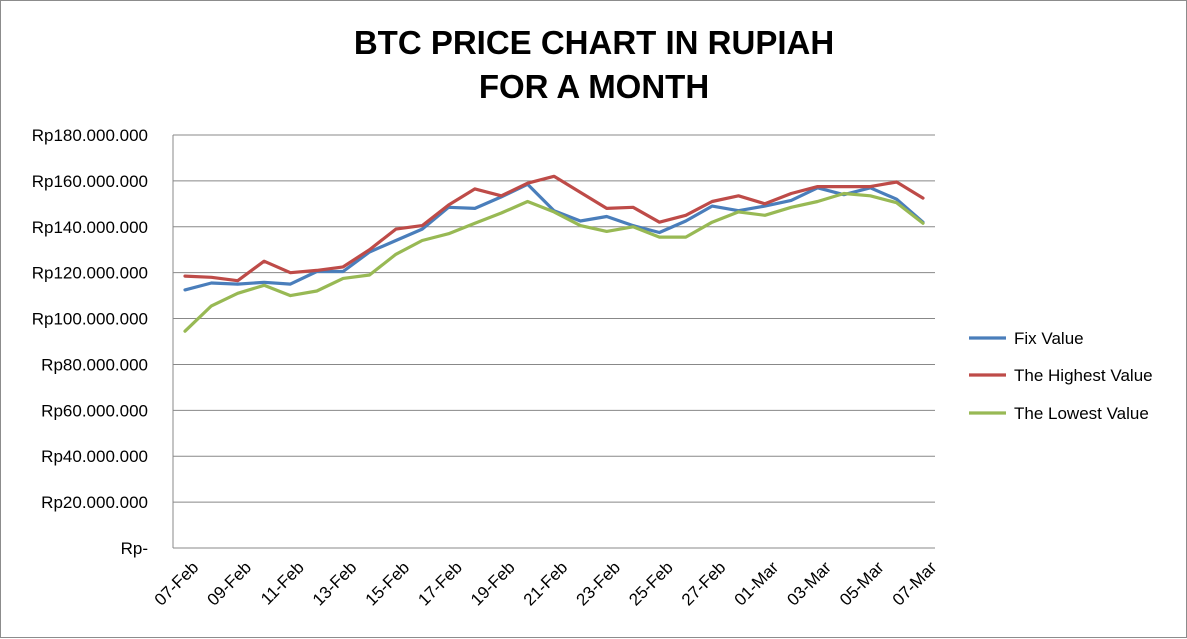 This screenshot has width=1187, height=639. Describe the element at coordinates (651, 584) in the screenshot. I see `x-tick-label-9: 25-Feb` at that location.